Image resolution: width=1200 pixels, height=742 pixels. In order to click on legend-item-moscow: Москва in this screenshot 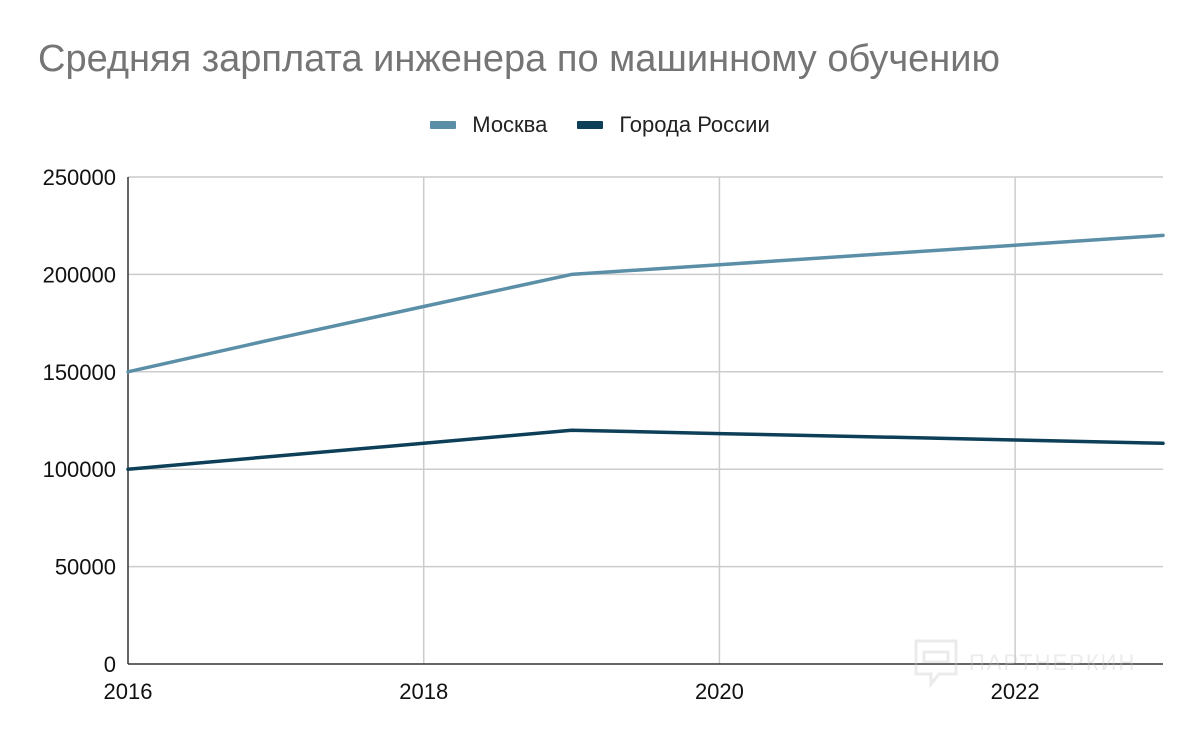, I will do `click(488, 125)`.